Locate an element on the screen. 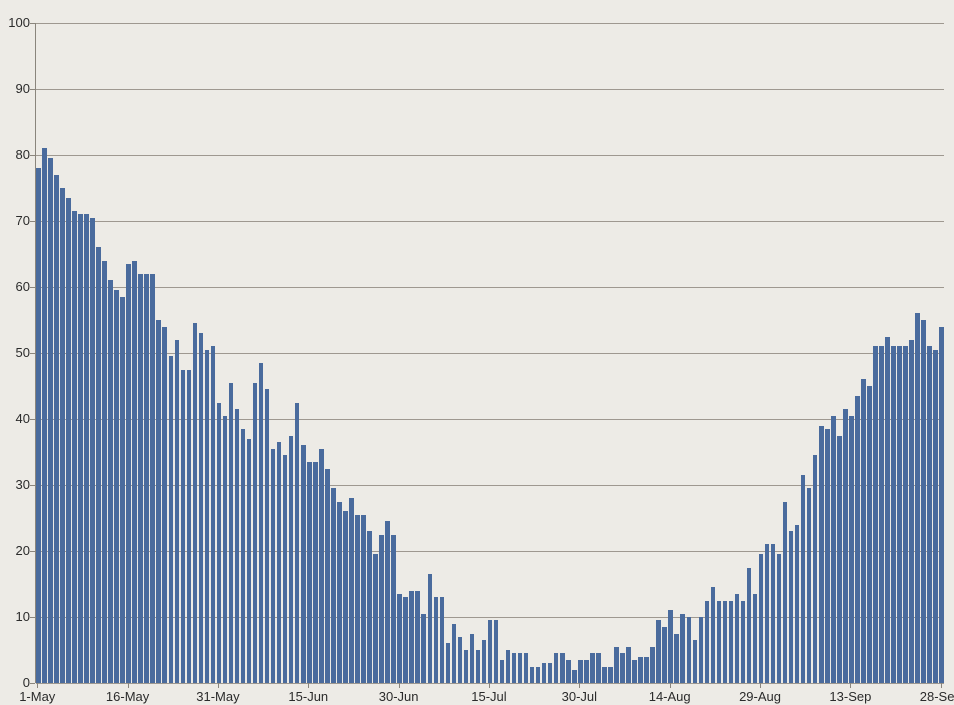  bar-27-Jul is located at coordinates (562, 668).